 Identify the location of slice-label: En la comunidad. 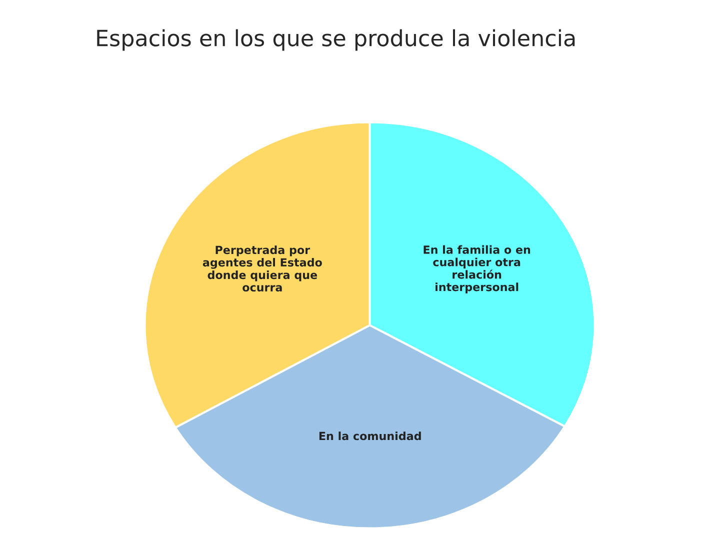
(370, 436).